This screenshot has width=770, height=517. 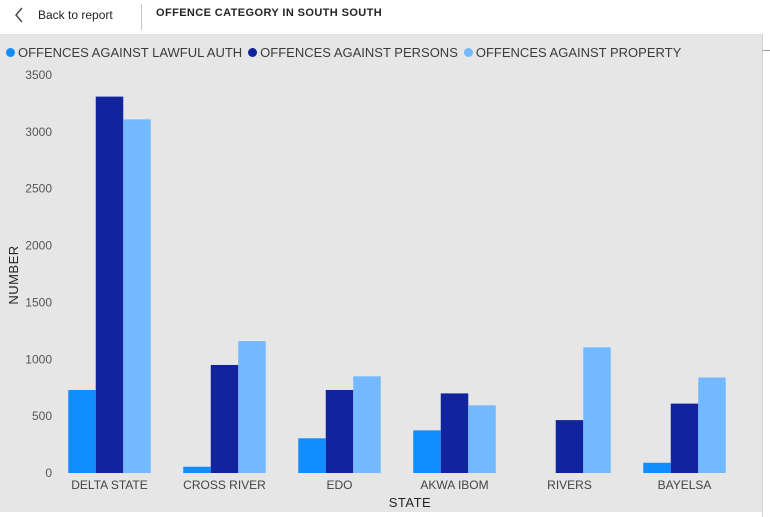 I want to click on legend-item-persons: OFFENCES AGAINST PERSONS, so click(x=353, y=52).